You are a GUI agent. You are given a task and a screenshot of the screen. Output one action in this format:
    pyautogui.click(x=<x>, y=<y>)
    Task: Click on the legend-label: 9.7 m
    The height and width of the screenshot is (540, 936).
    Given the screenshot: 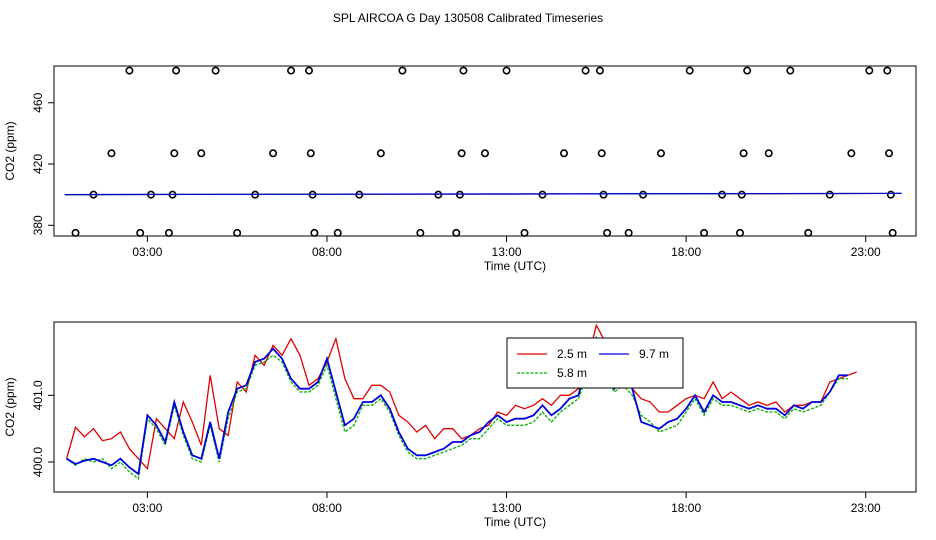 What is the action you would take?
    pyautogui.click(x=654, y=354)
    